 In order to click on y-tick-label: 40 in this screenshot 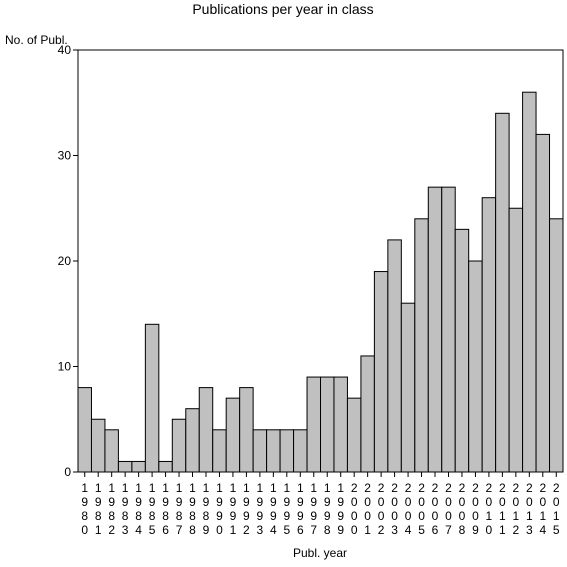, I will do `click(65, 50)`.